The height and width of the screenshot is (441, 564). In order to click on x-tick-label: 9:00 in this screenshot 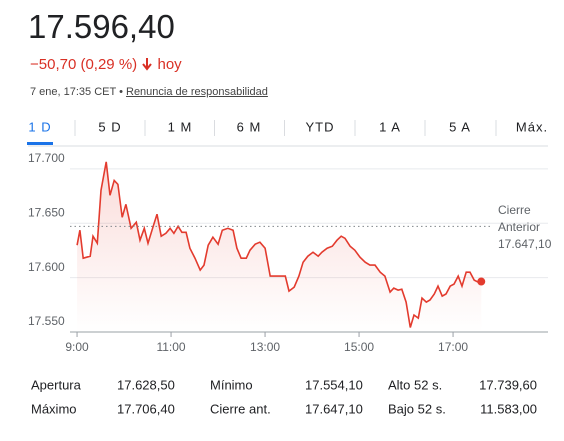, I will do `click(77, 347)`.